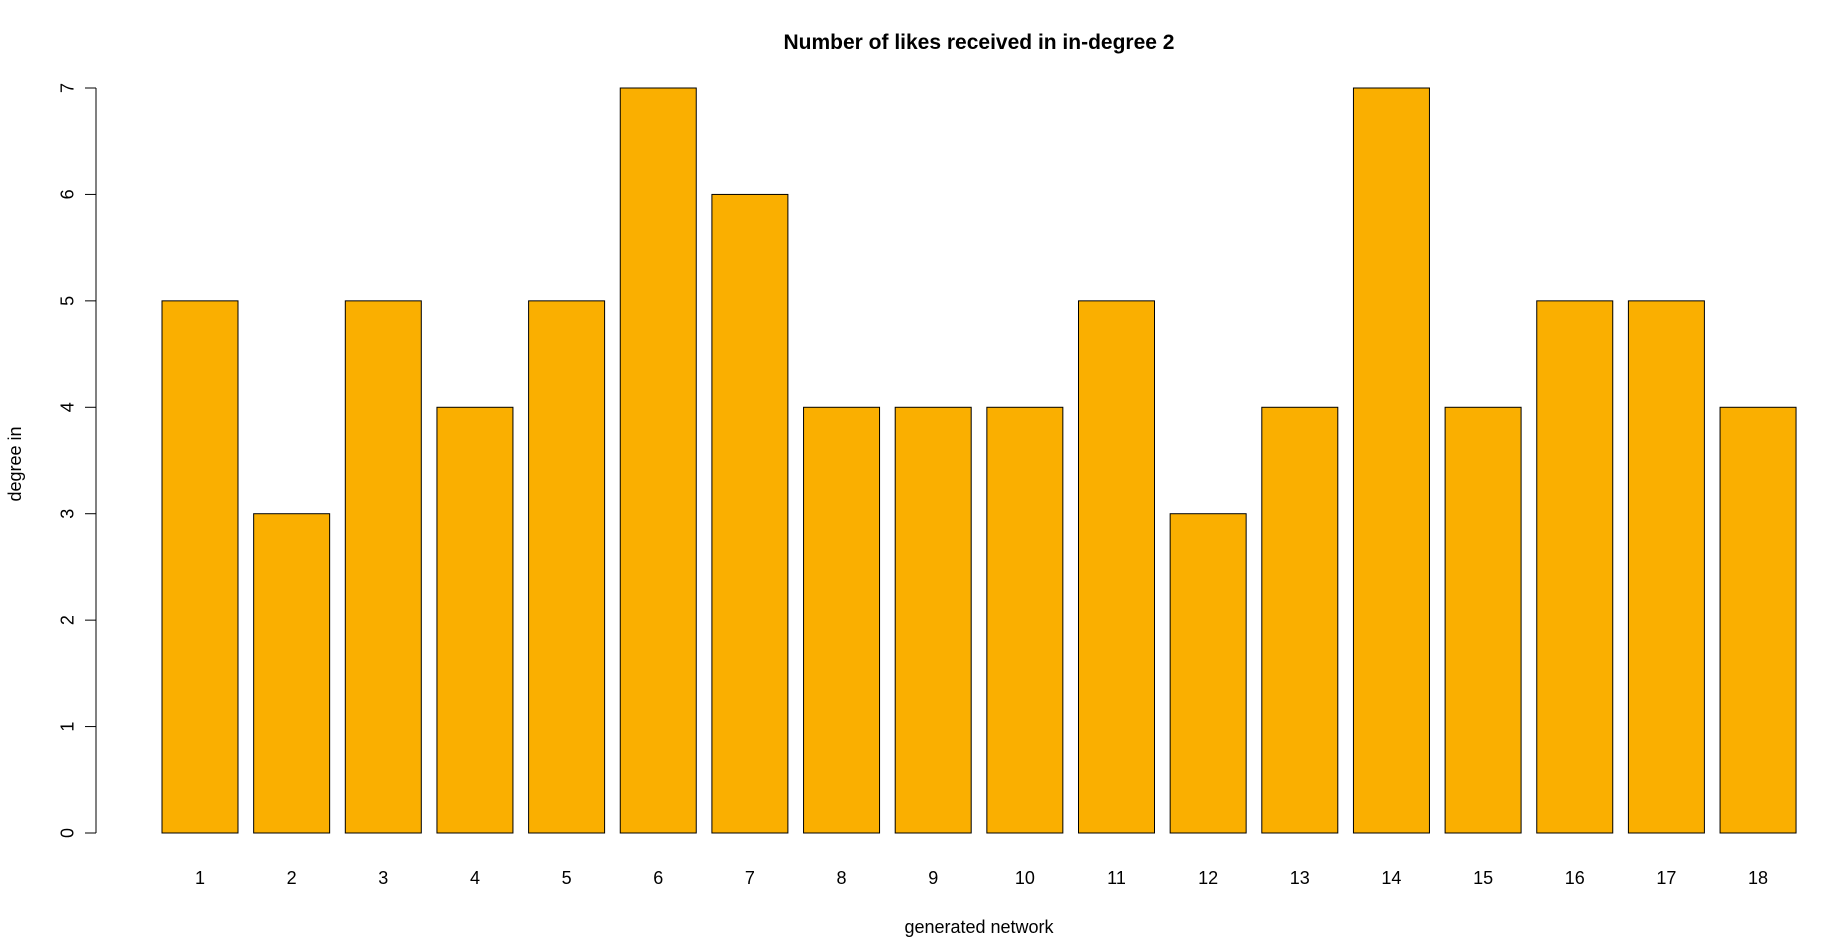 This screenshot has height=937, width=1831. What do you see at coordinates (67, 194) in the screenshot?
I see `y-tick-label: 6` at bounding box center [67, 194].